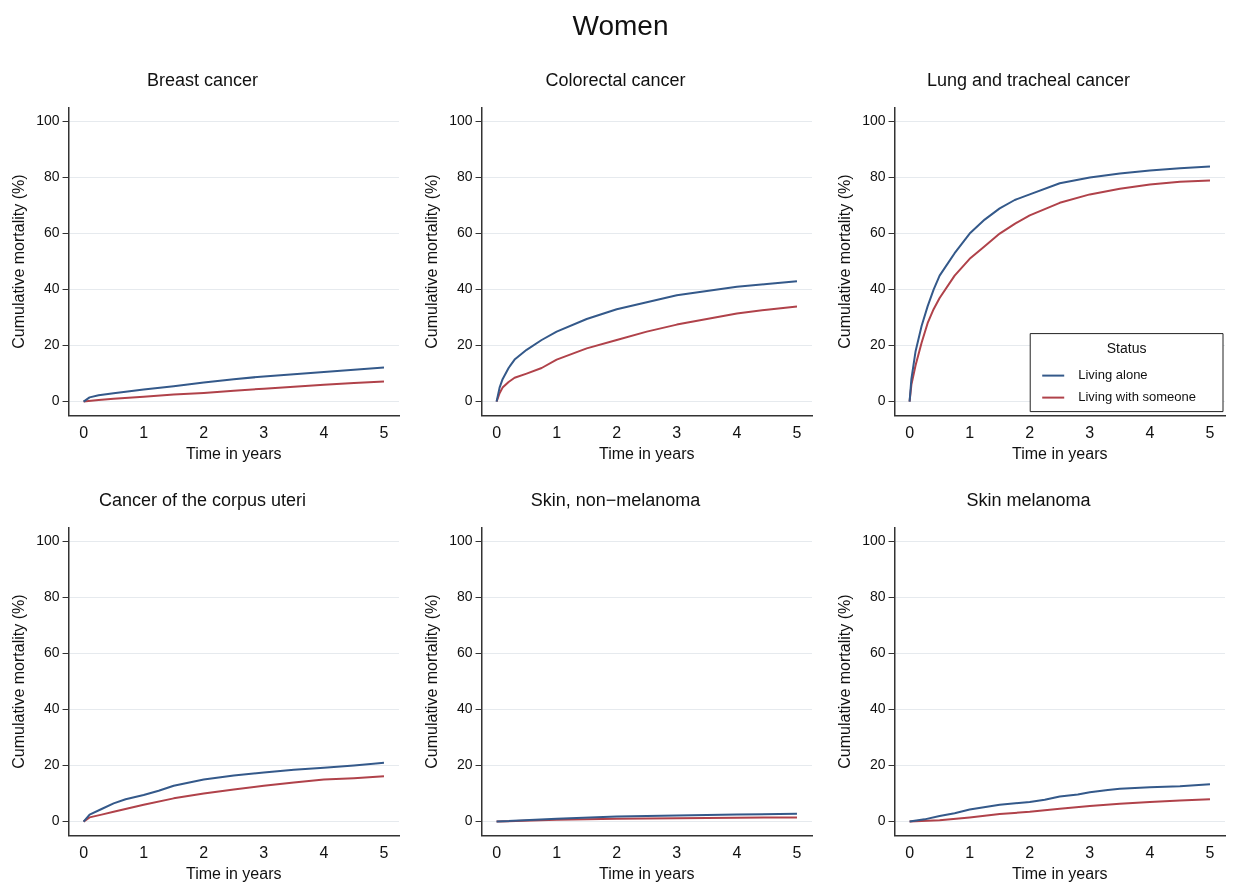 The height and width of the screenshot is (894, 1241). What do you see at coordinates (202, 499) in the screenshot?
I see `chart-title: Cancer of the corpus uteri` at bounding box center [202, 499].